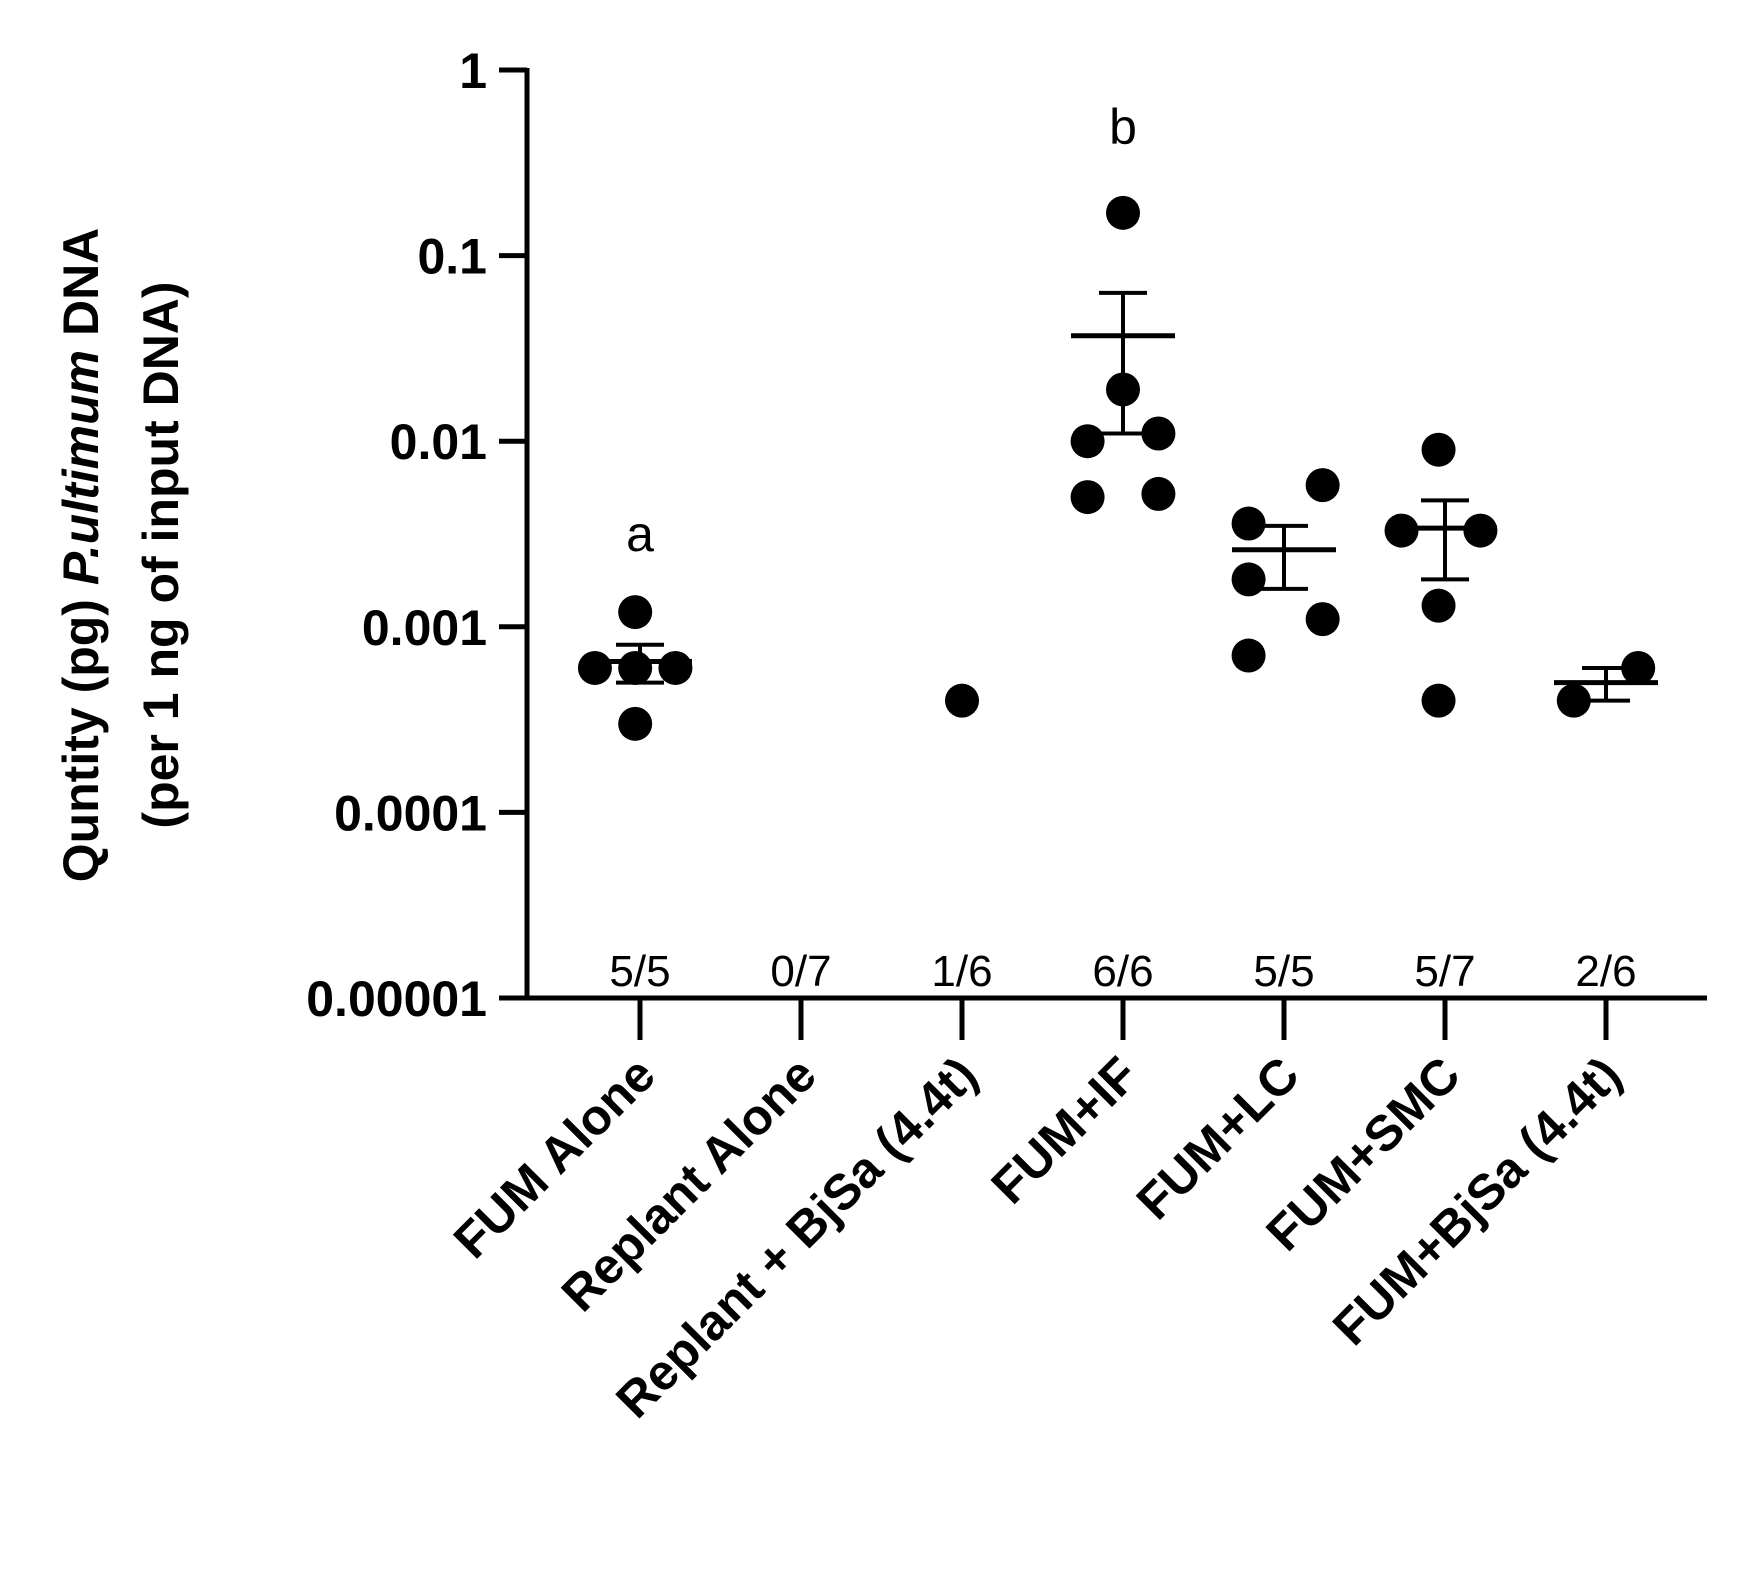  I want to click on y-axis-label-prefix: Quntity (pg), so click(81, 733).